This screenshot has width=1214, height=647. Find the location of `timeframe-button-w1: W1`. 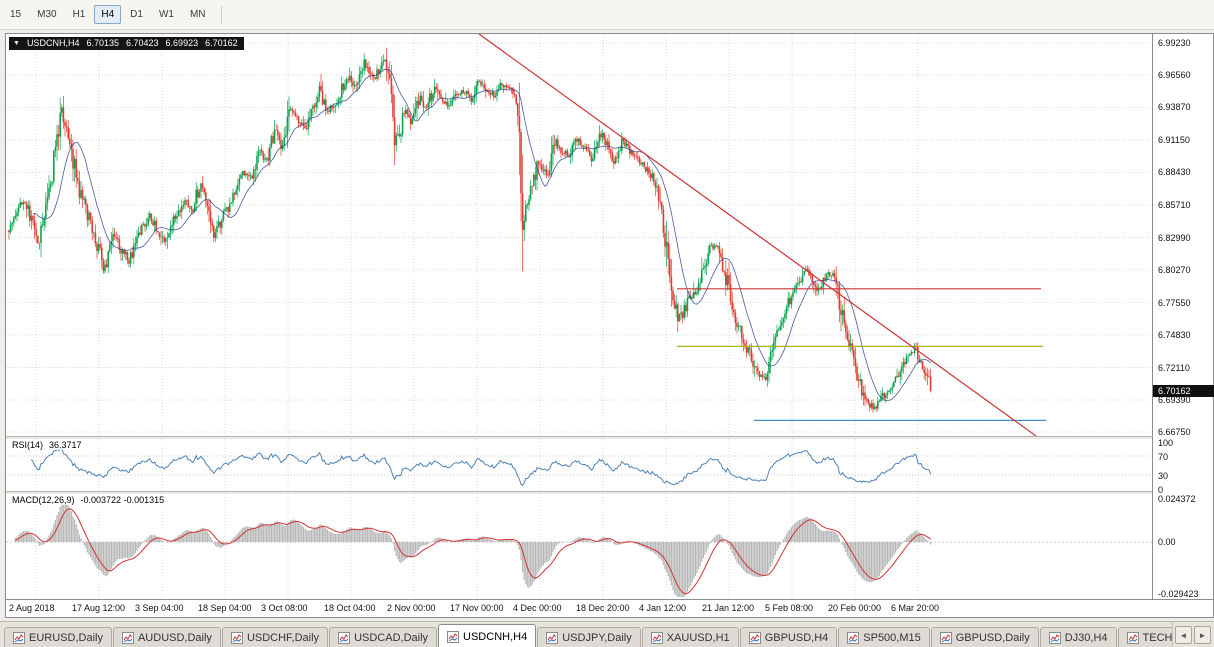

timeframe-button-w1: W1 is located at coordinates (166, 14).